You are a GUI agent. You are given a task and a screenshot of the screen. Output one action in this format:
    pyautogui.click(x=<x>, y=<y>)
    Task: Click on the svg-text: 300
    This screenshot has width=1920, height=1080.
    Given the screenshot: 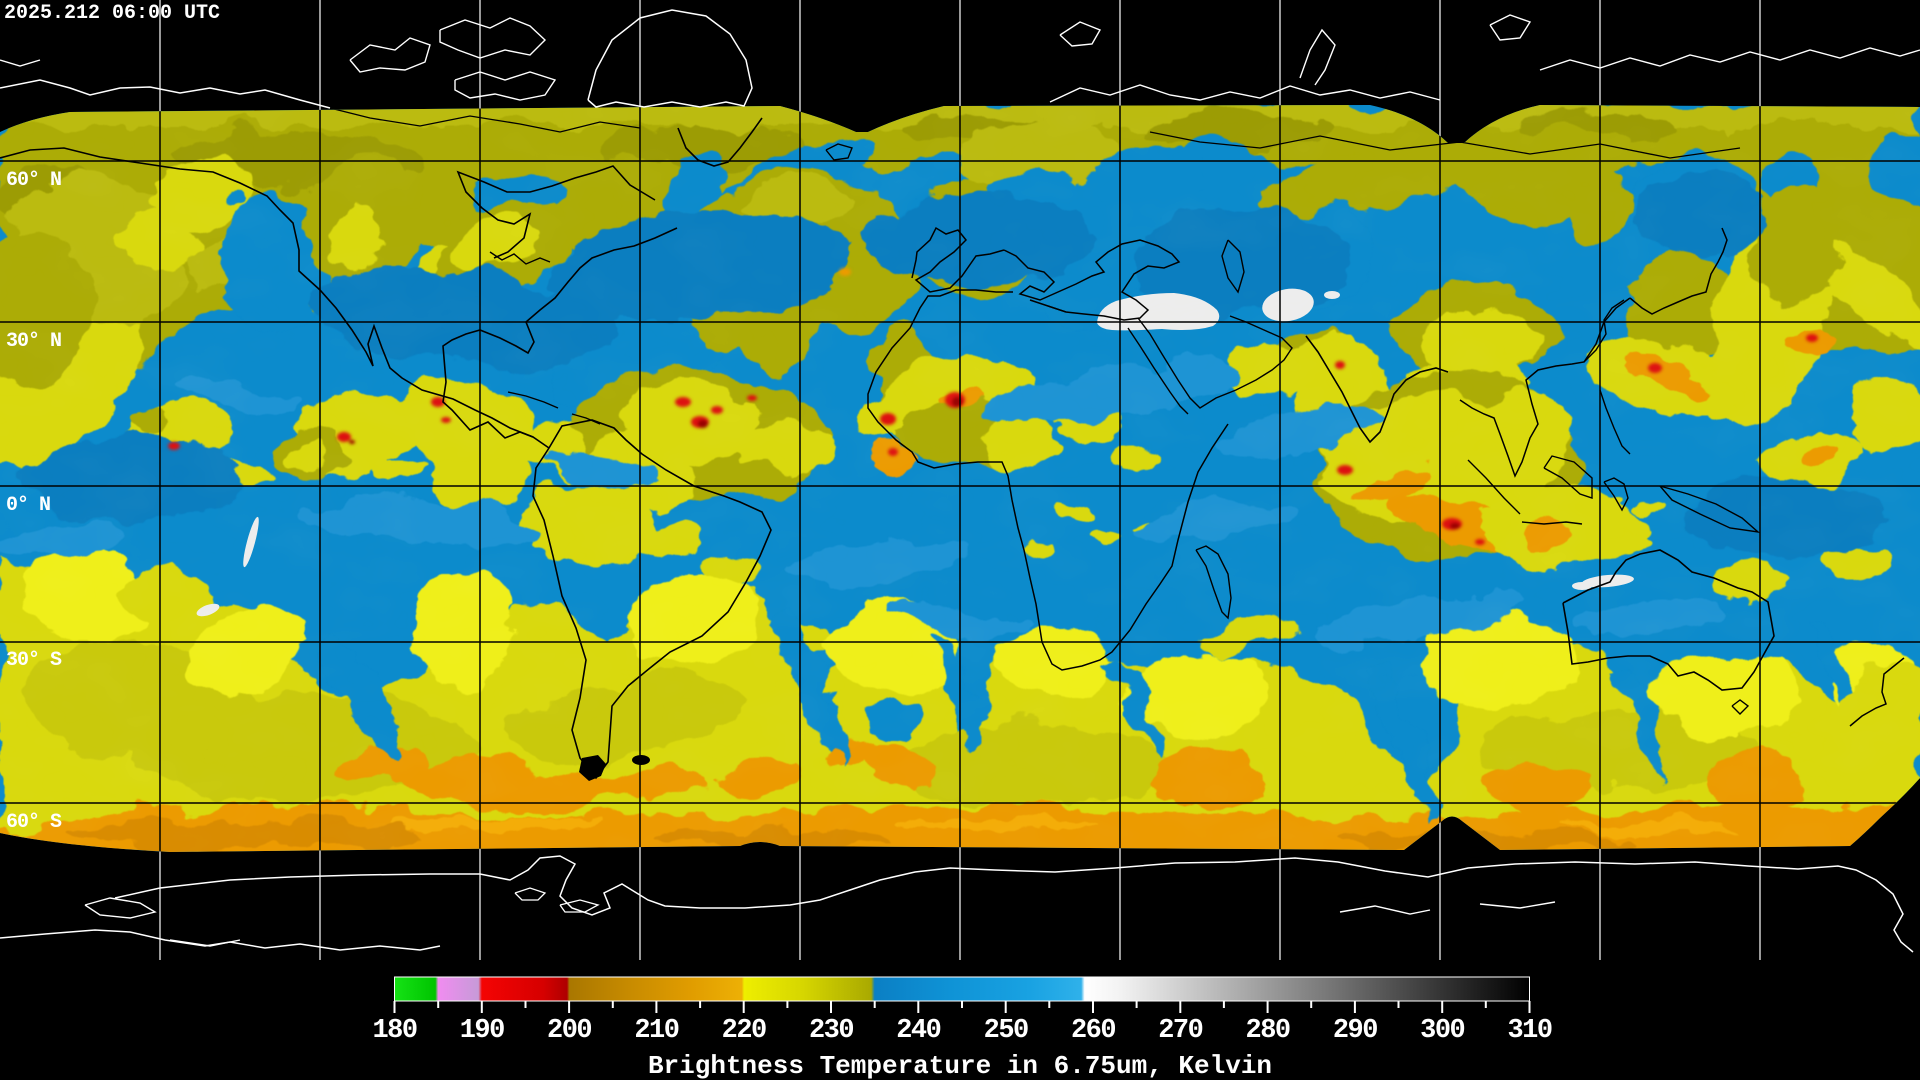 What is the action you would take?
    pyautogui.click(x=1442, y=1031)
    